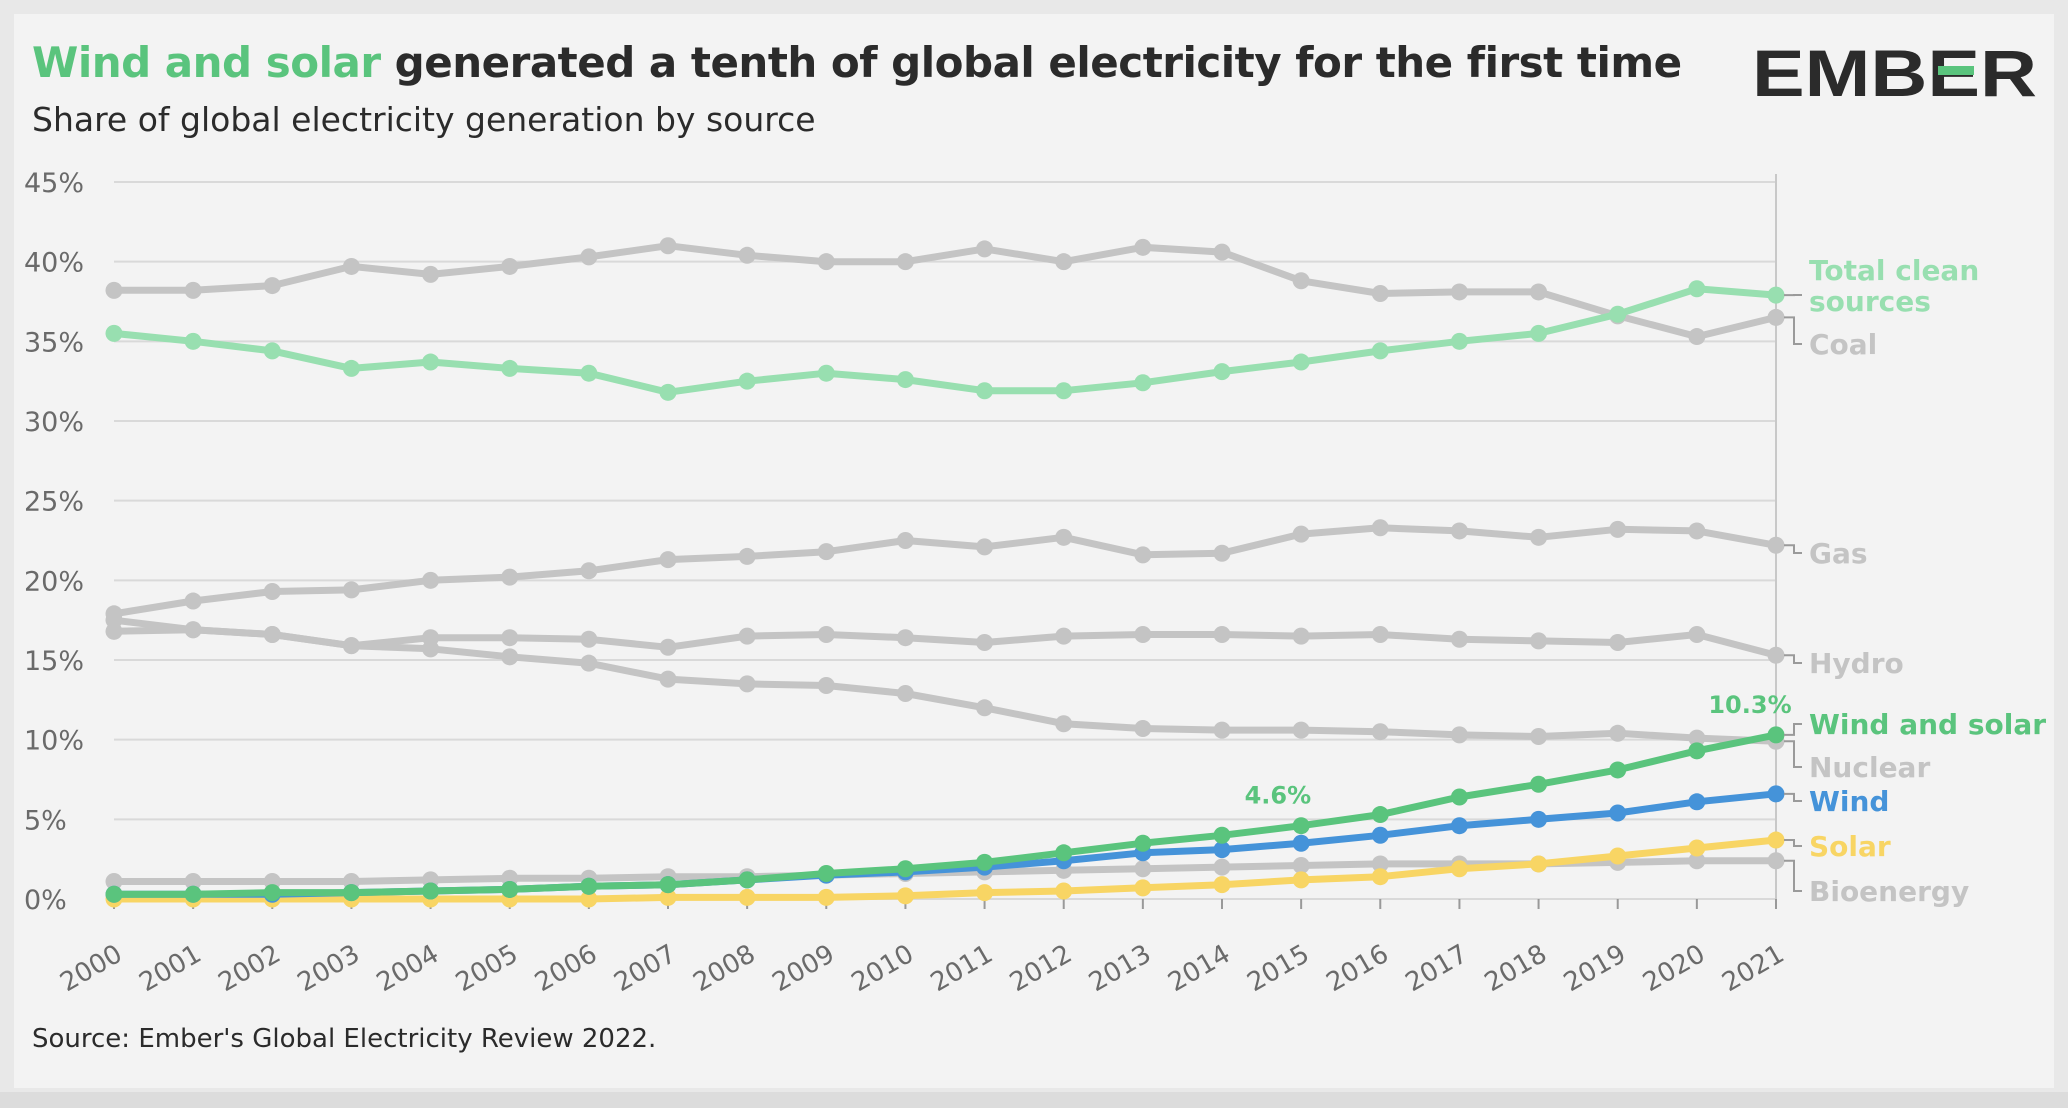  Describe the element at coordinates (645, 968) in the screenshot. I see `x-tick-label: 2007` at that location.